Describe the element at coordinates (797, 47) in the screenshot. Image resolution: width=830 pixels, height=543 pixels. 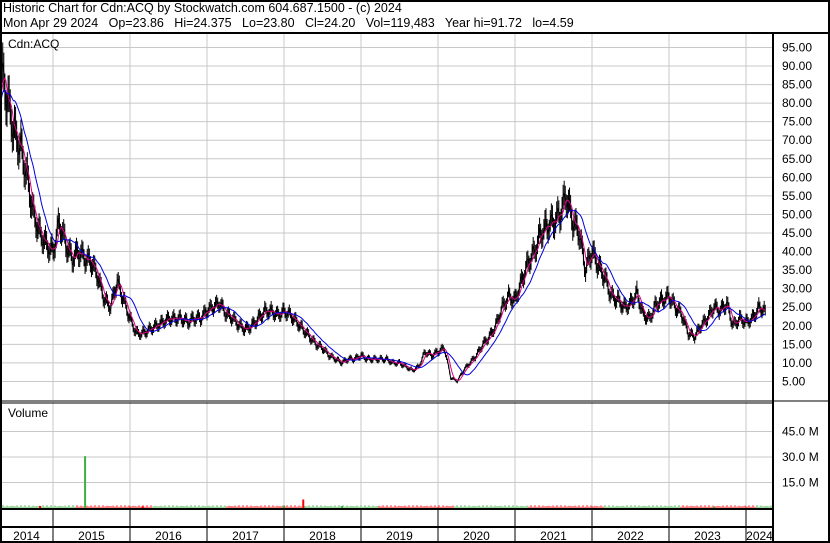
I see `price-tick-label: 95.00` at that location.